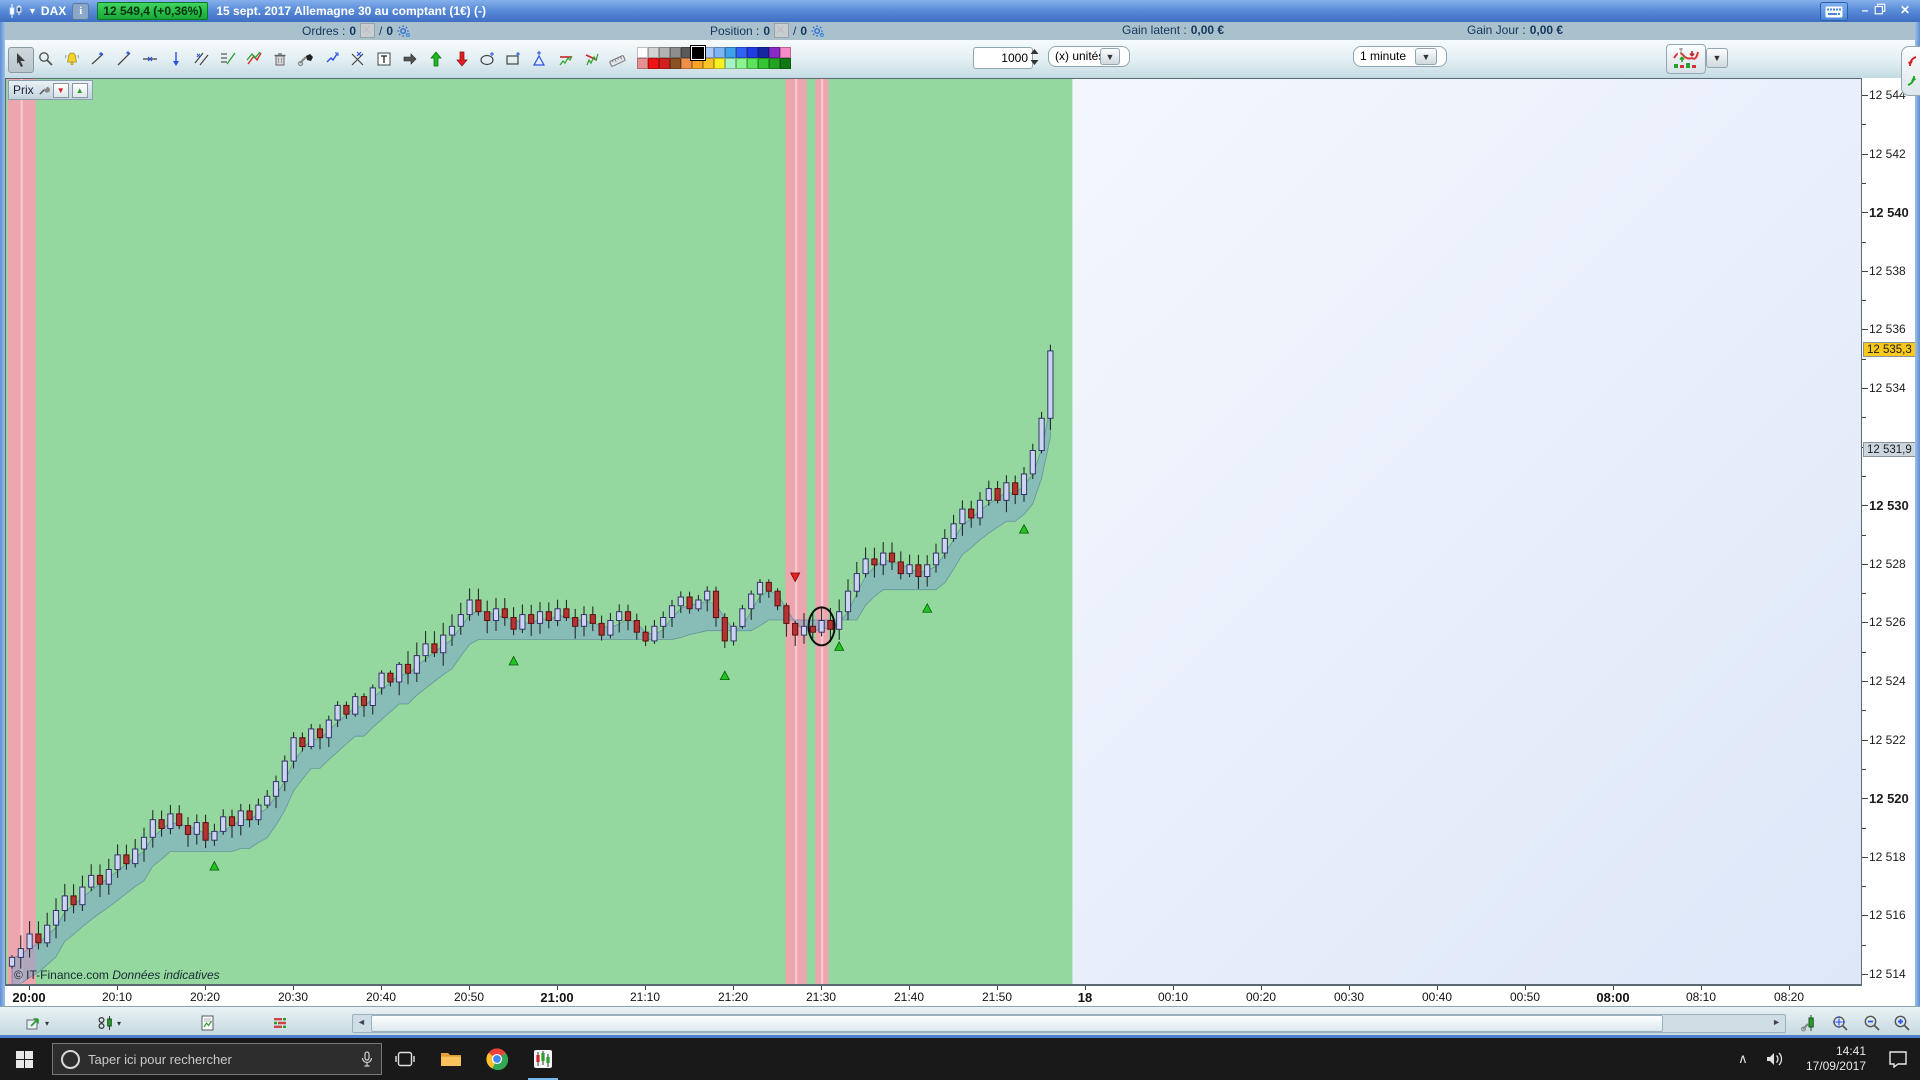  Describe the element at coordinates (410, 59) in the screenshot. I see `arrow-right-tool-button` at that location.